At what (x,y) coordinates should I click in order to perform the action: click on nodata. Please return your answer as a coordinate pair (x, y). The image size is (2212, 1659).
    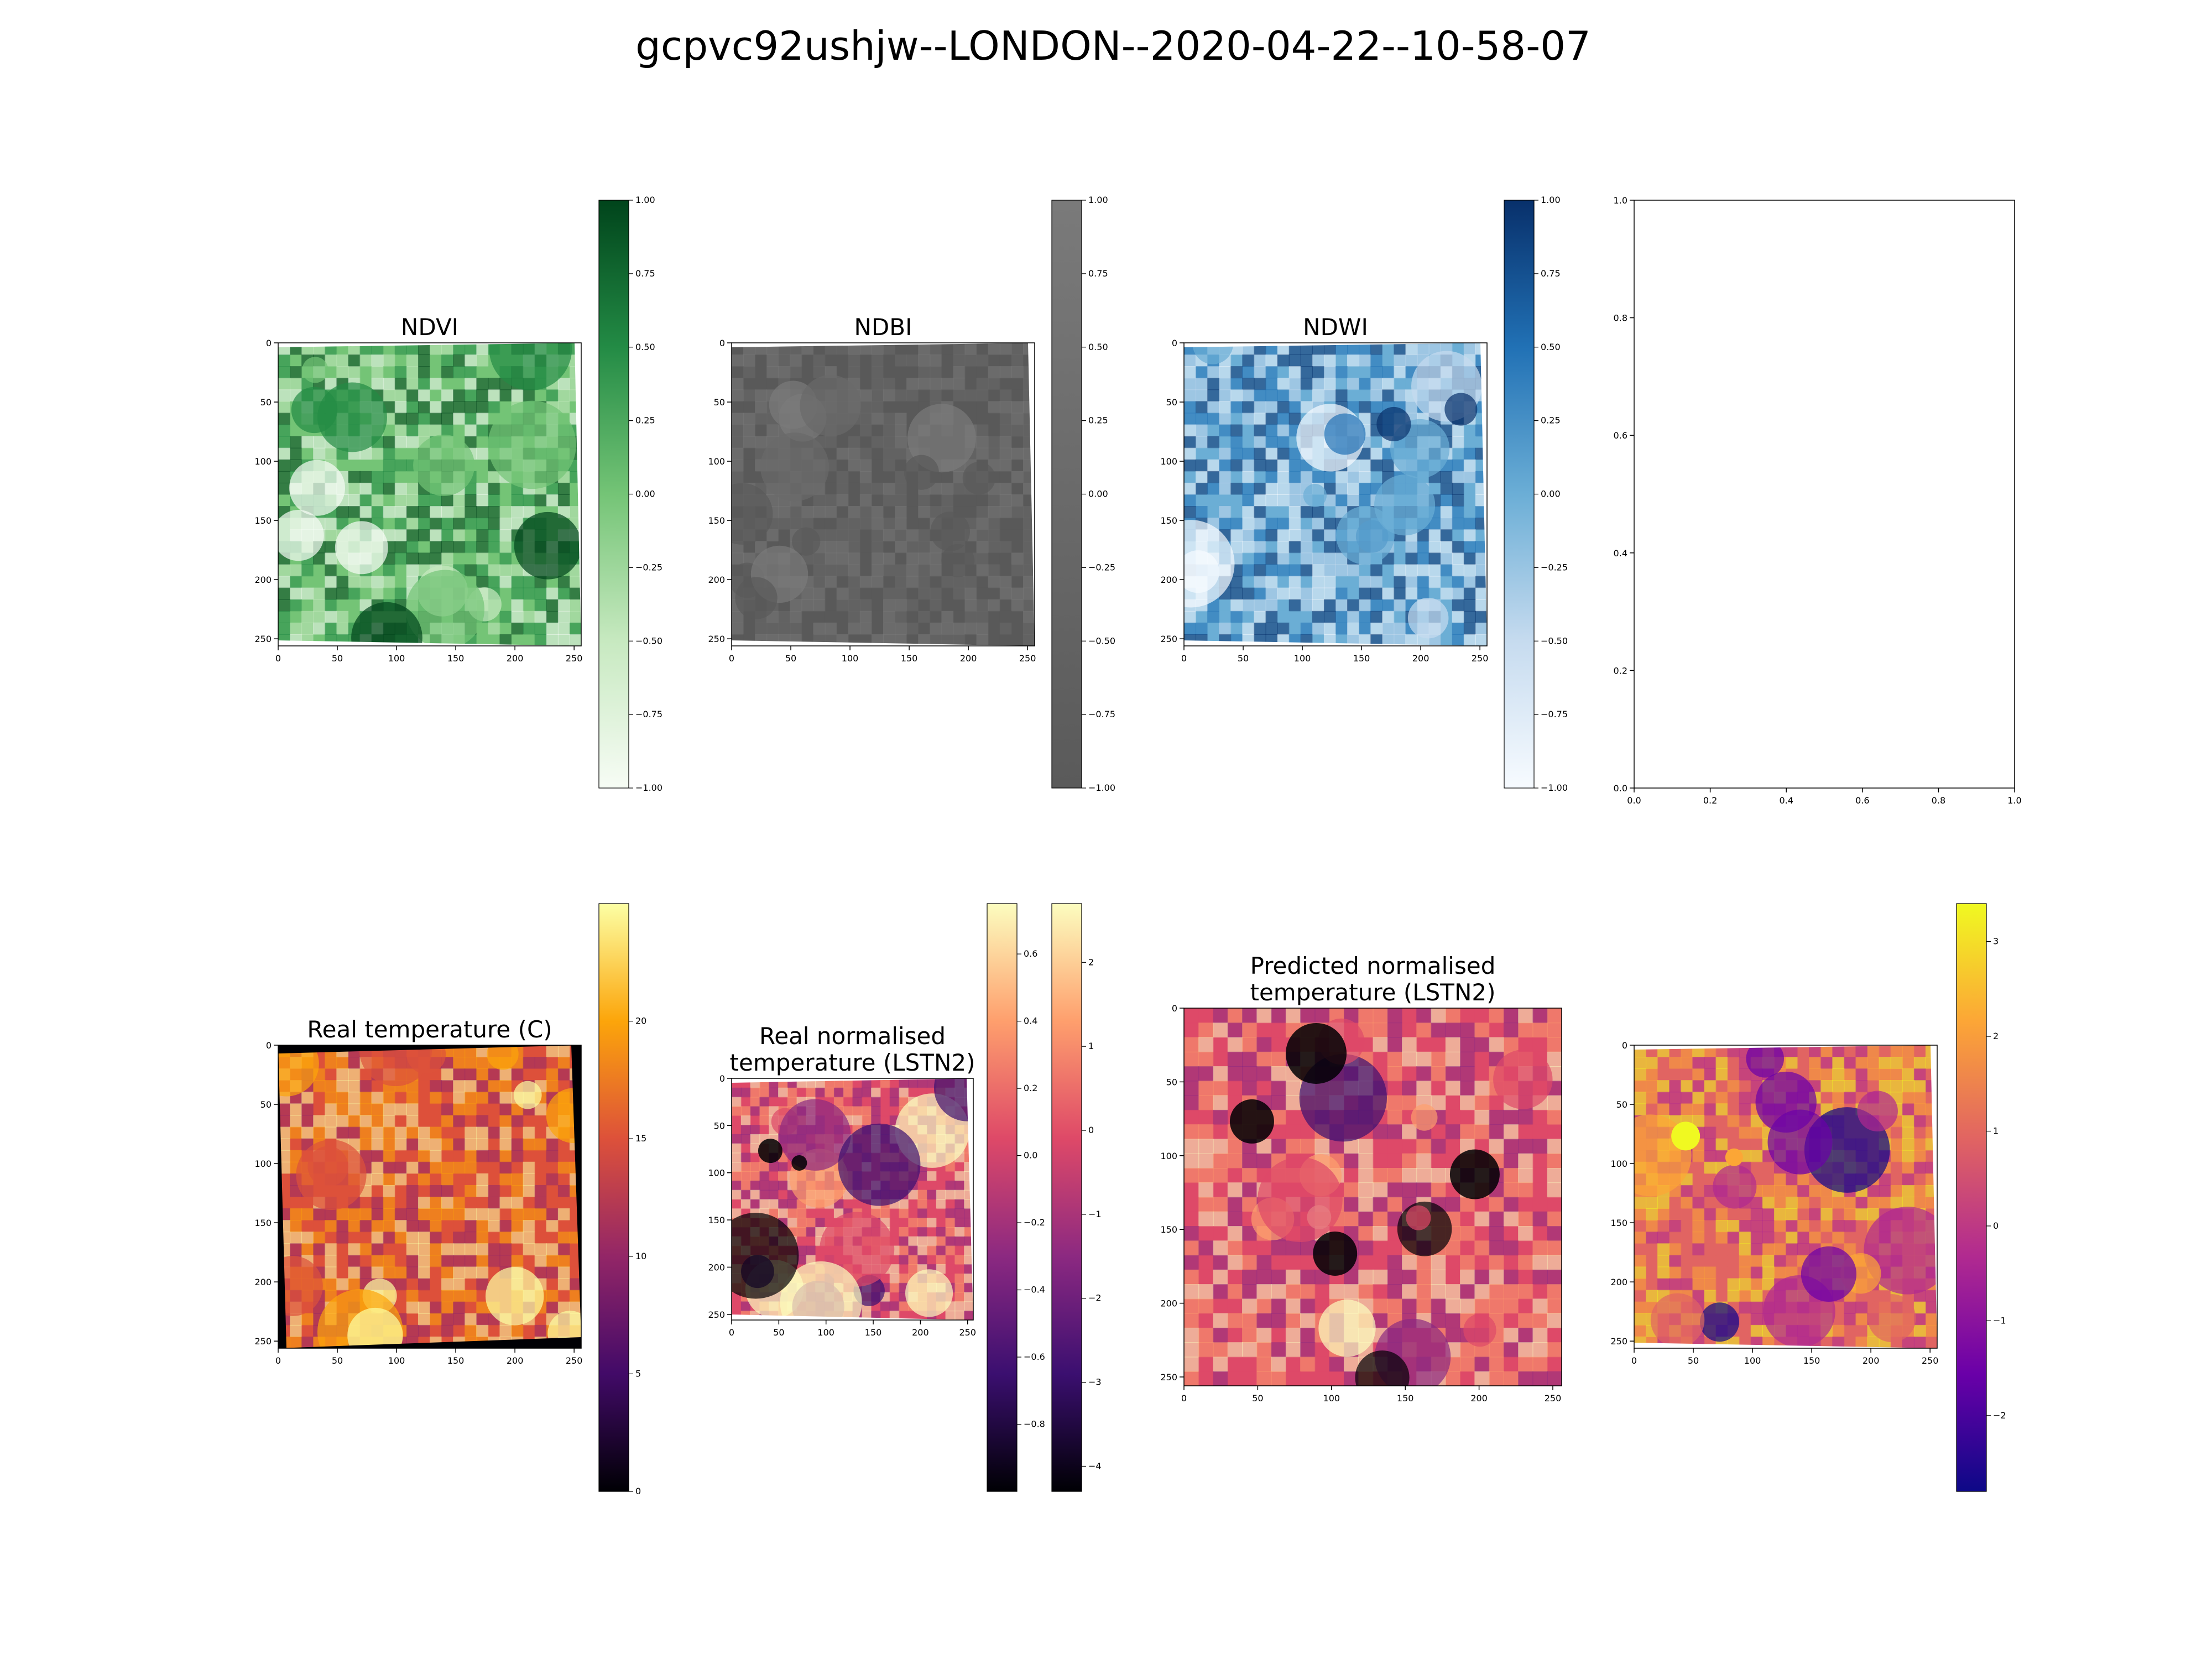
    Looking at the image, I should click on (576, 1191).